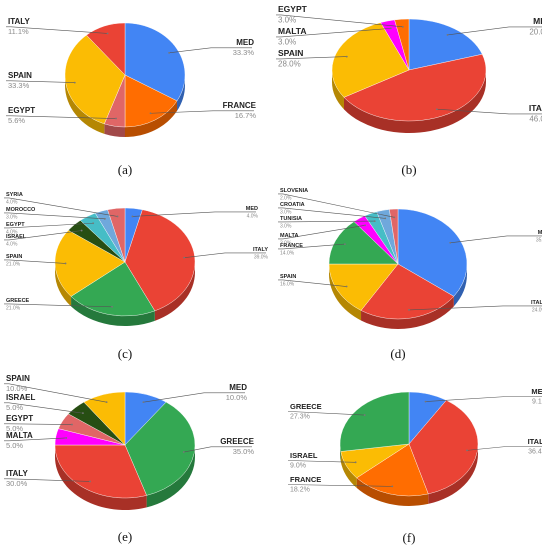 Image resolution: width=542 pixels, height=550 pixels. I want to click on slice-label: ISRAEL, so click(20, 397).